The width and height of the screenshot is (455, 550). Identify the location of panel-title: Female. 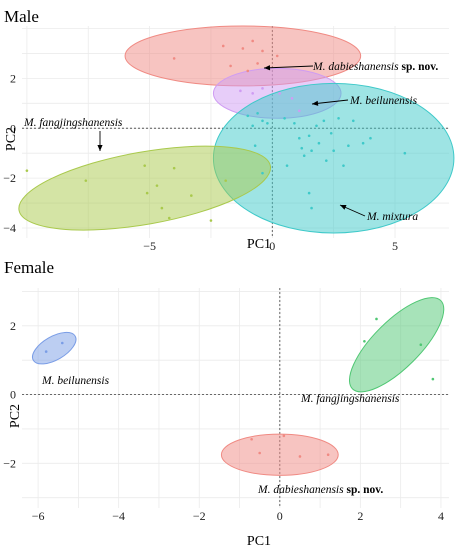
(29, 267).